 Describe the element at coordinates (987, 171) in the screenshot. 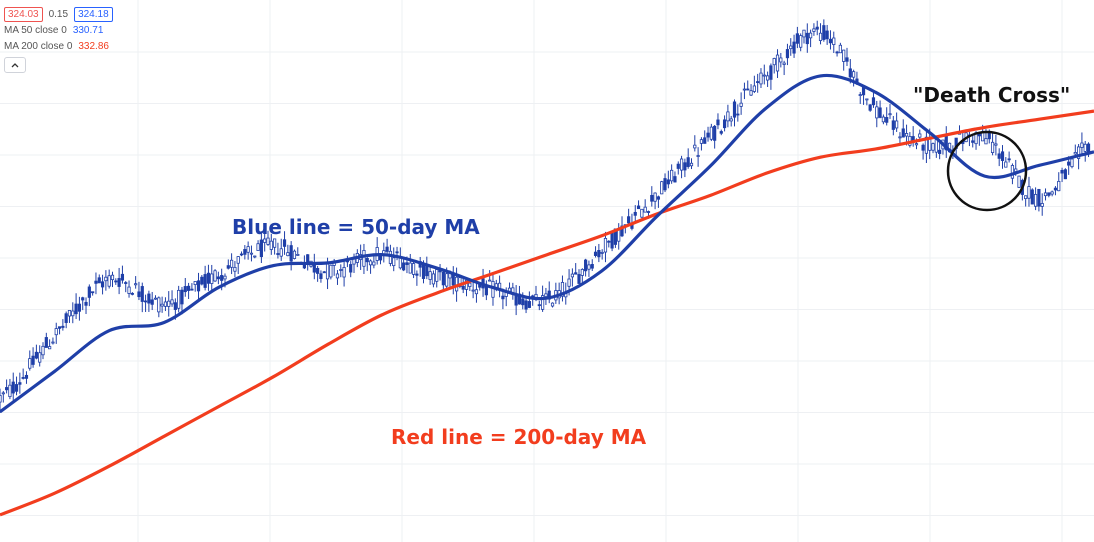

I see `death-cross-circle` at that location.